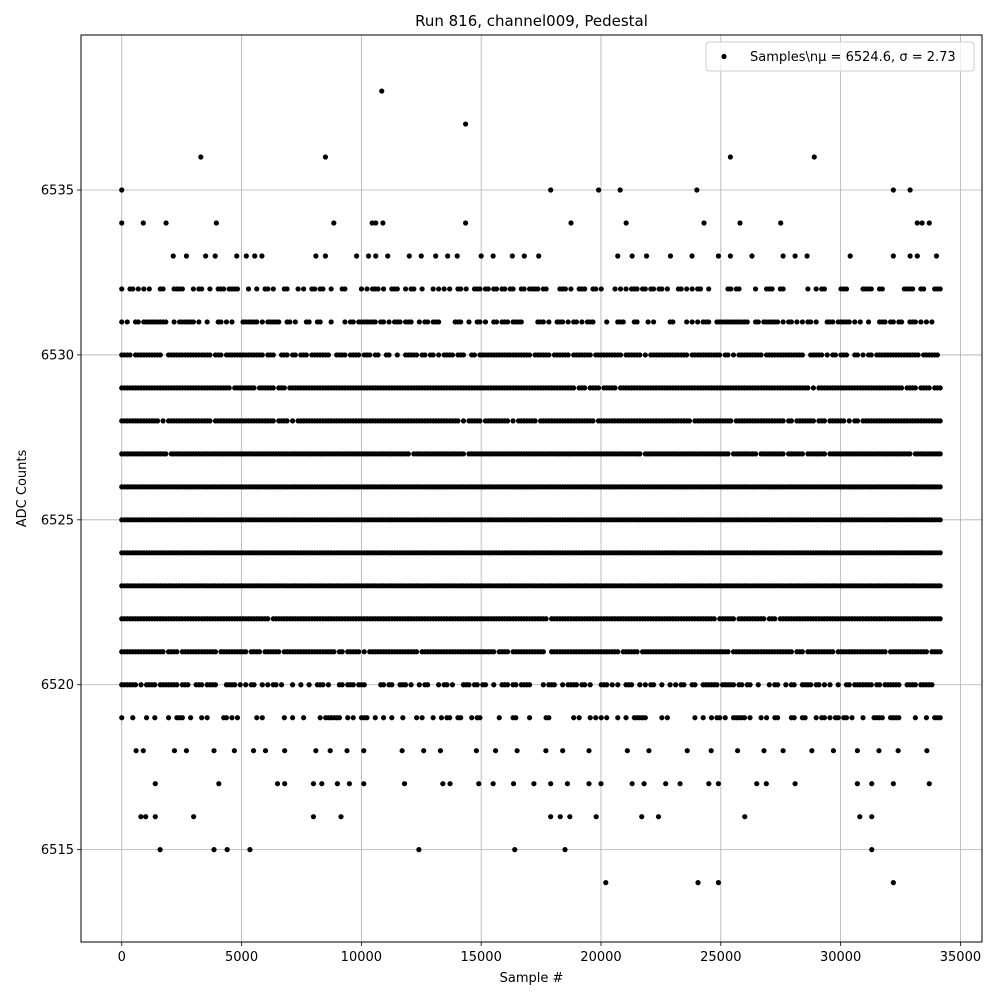  Describe the element at coordinates (57, 520) in the screenshot. I see `y-tick-label: 6525` at that location.